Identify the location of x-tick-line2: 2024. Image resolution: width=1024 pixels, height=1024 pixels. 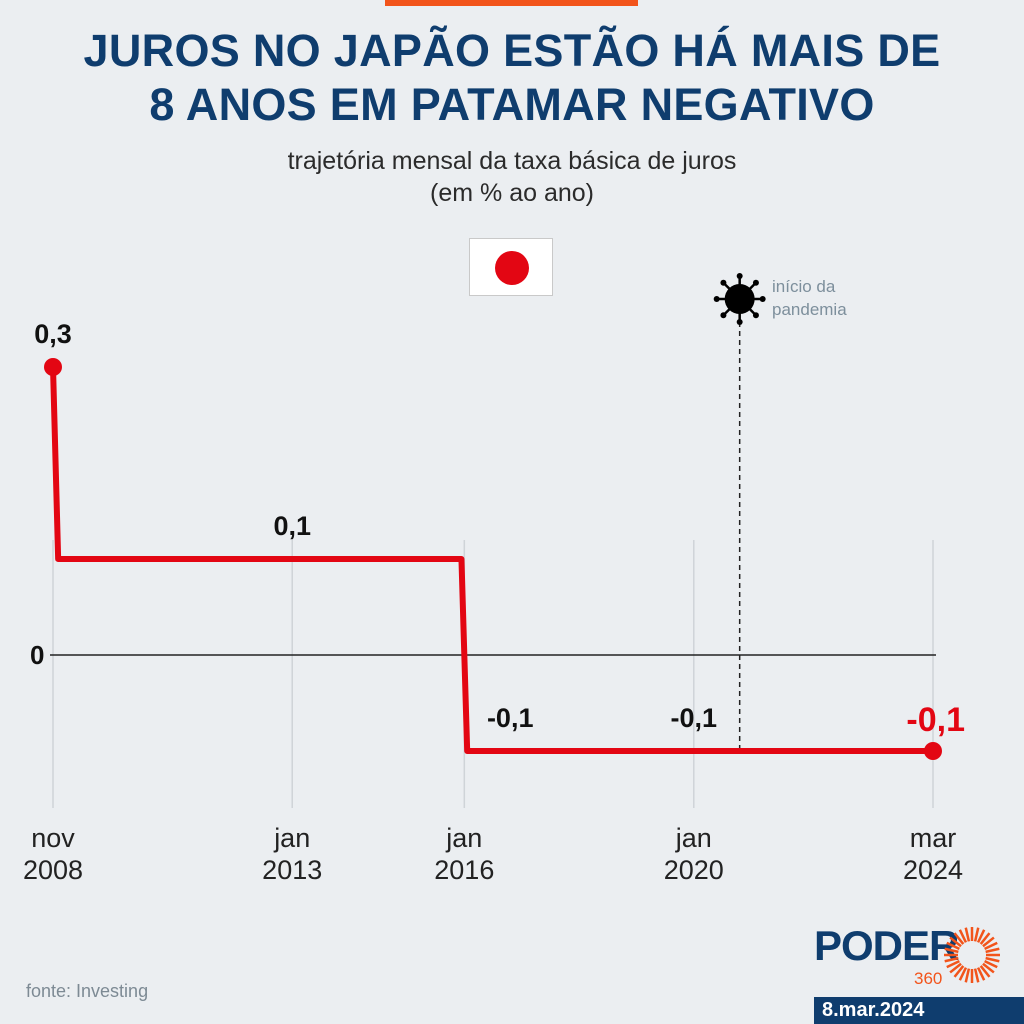
(933, 870).